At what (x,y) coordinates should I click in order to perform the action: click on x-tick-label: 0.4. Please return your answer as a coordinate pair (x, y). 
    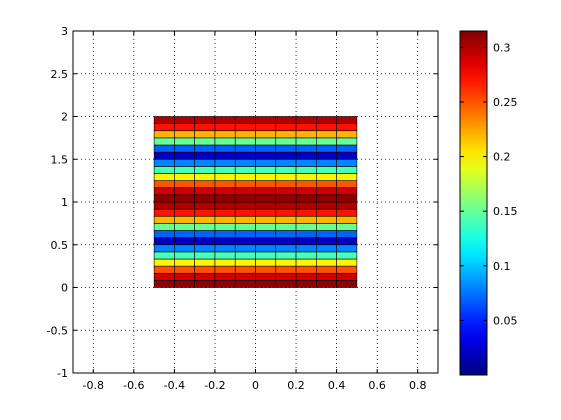
    Looking at the image, I should click on (337, 385).